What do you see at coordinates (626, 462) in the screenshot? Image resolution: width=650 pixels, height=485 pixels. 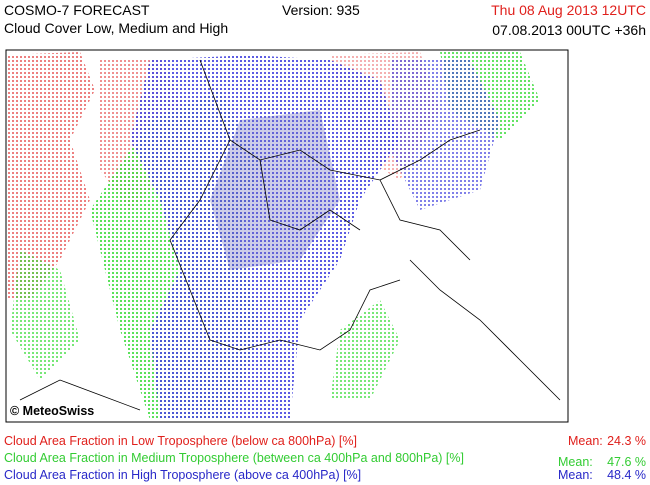 I see `mean-value: 47.6 %` at bounding box center [626, 462].